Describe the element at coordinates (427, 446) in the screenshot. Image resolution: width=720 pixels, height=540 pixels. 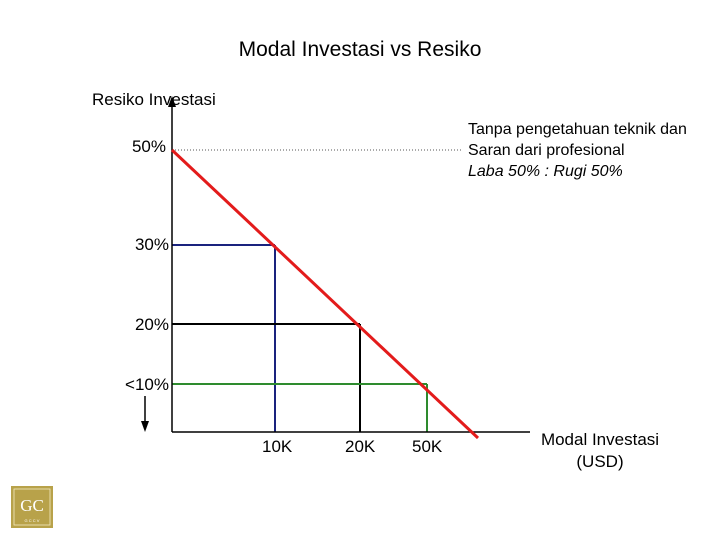
I see `x-tick-50k: 50K` at that location.